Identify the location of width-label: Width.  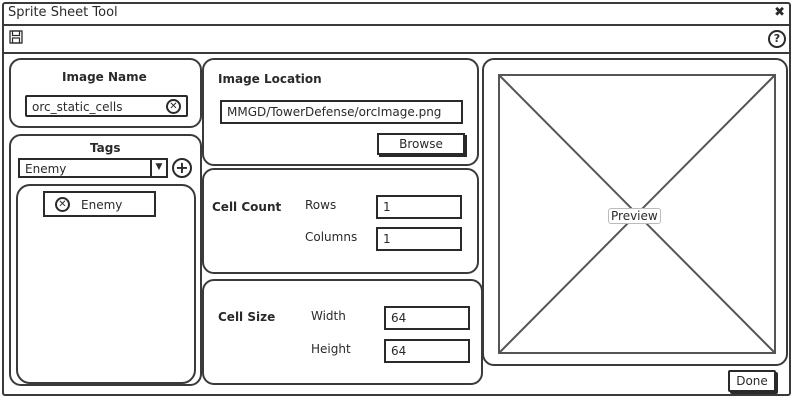
(328, 316).